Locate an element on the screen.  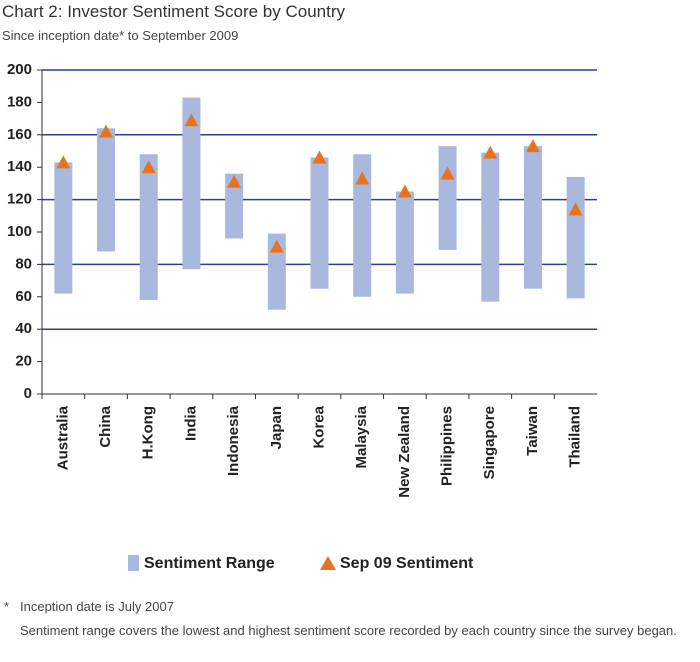
y-tick-label: 140 is located at coordinates (19, 166).